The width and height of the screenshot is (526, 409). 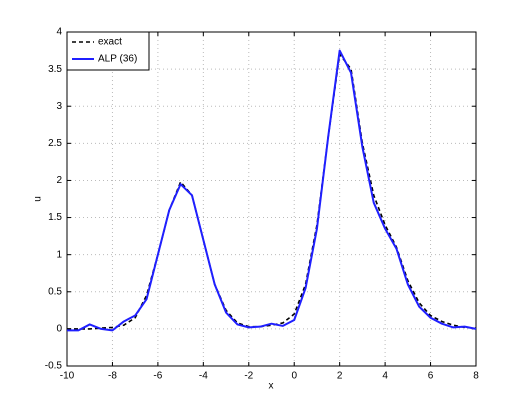 I want to click on y-tick-label: 3, so click(x=59, y=106).